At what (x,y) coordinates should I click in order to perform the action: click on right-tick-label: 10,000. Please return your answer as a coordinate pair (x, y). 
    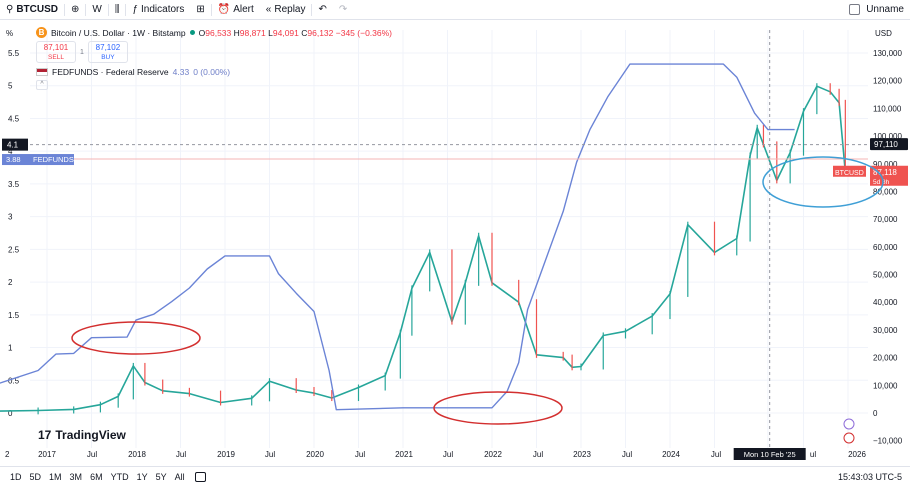
    Looking at the image, I should click on (885, 385).